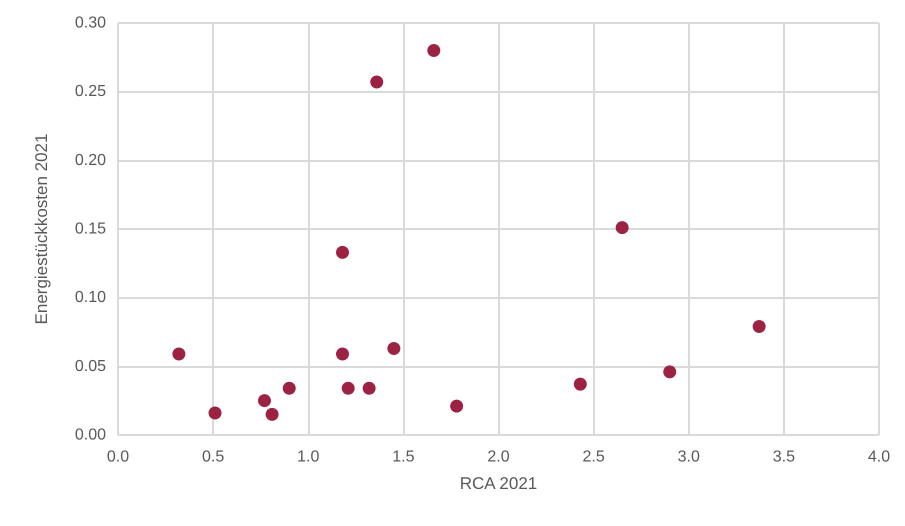 This screenshot has width=905, height=526. Describe the element at coordinates (689, 457) in the screenshot. I see `x-tick-label: 3.0` at that location.